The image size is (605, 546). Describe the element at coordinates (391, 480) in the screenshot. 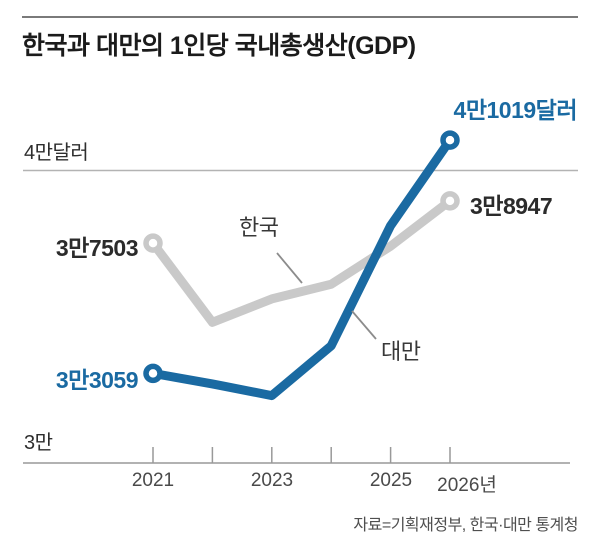

I see `x-axis-label-2025: 2025` at that location.